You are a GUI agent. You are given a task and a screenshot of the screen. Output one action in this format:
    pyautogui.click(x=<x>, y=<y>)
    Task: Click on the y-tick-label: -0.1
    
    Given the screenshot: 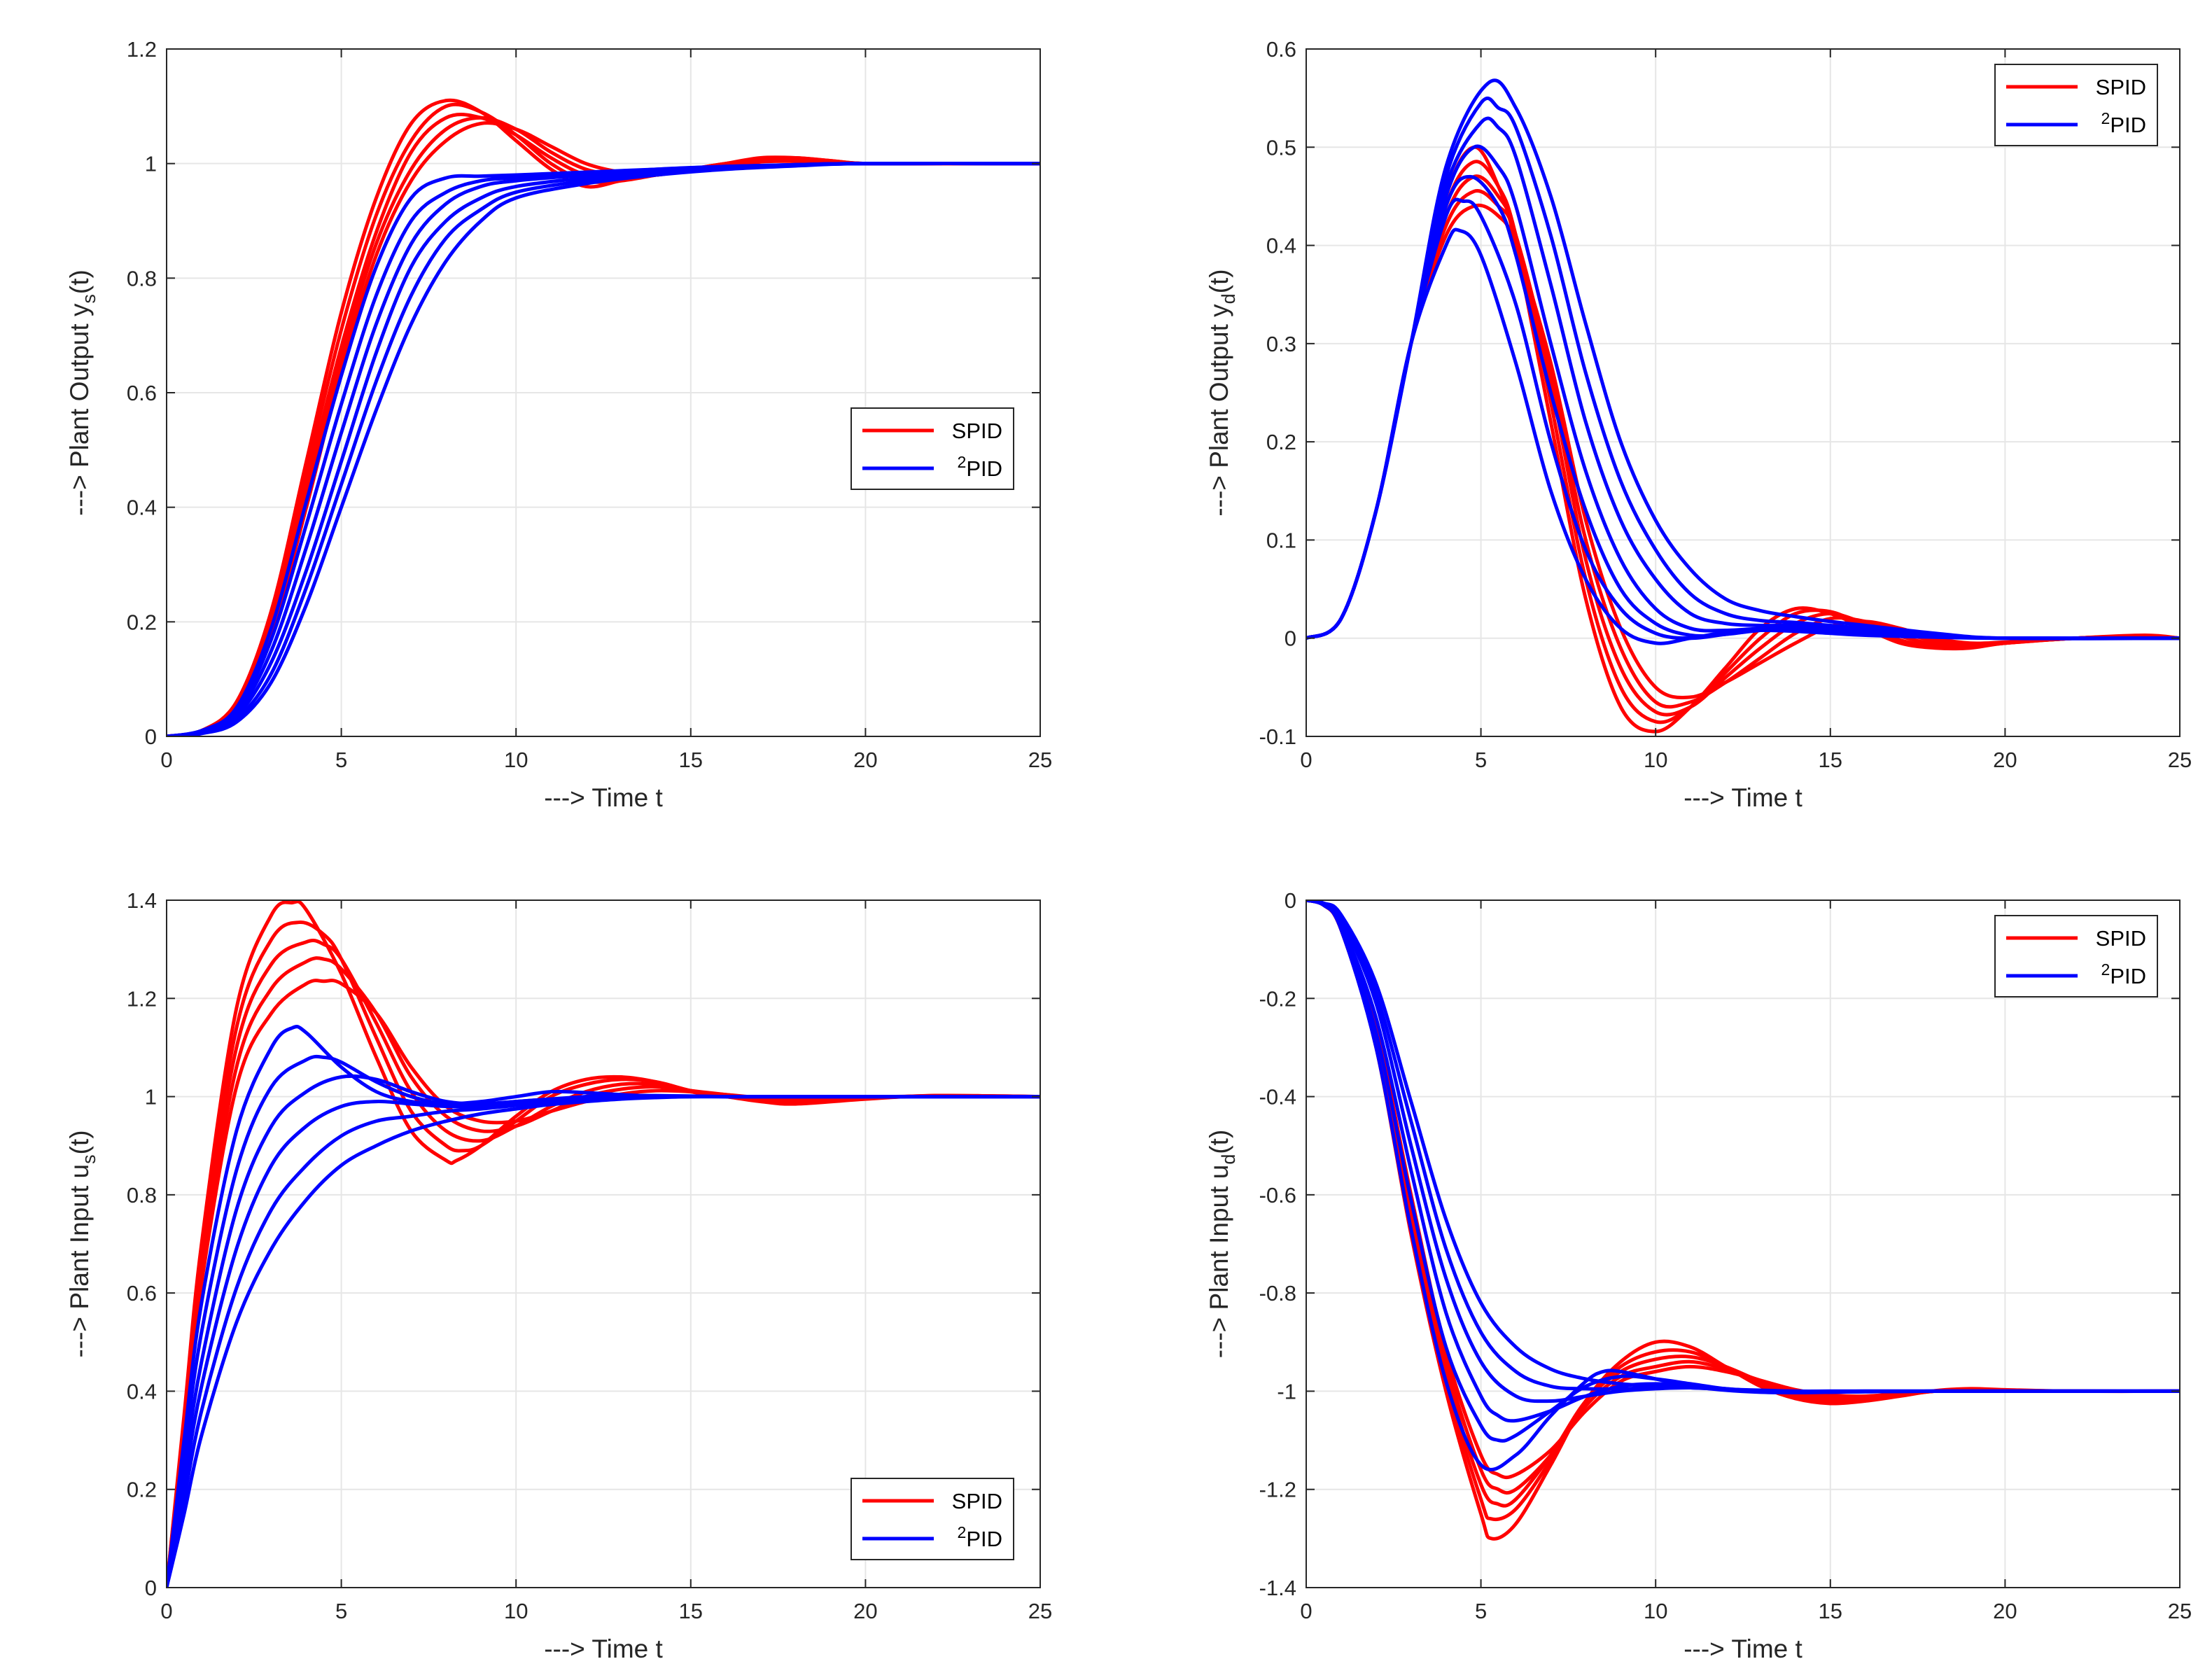 What is the action you would take?
    pyautogui.click(x=1277, y=736)
    